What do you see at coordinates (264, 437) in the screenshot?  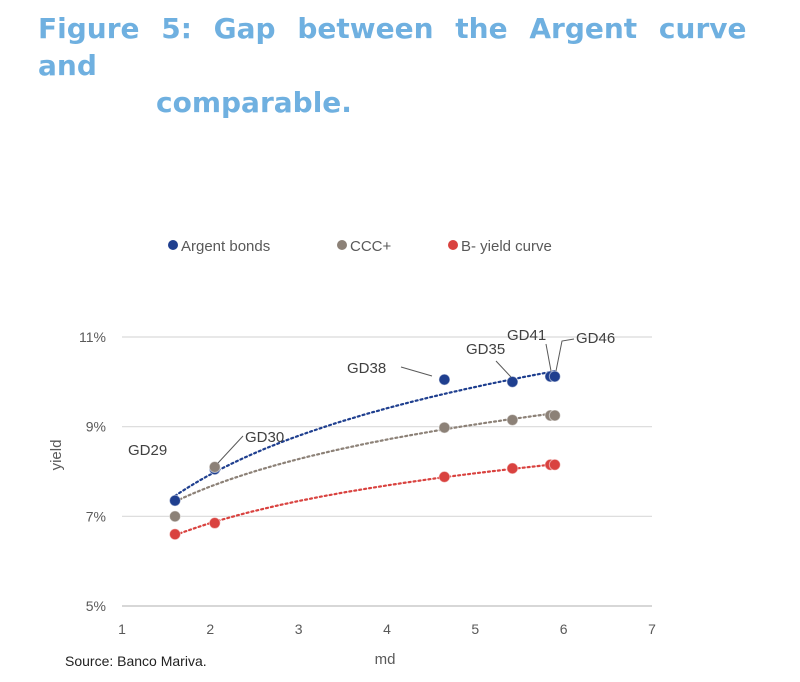 I see `point-label-gd30: GD30` at bounding box center [264, 437].